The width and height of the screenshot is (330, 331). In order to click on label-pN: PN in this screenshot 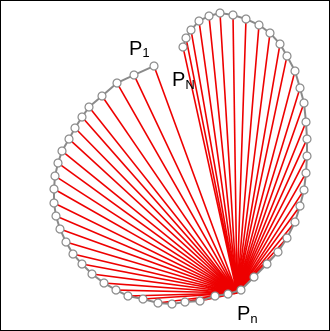, I will do `click(183, 80)`.